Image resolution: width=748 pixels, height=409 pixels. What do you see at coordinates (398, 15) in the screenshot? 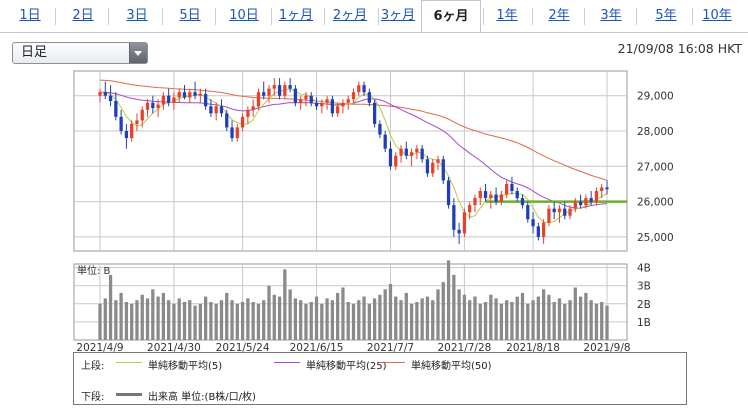
I see `tab-8: 3ヶ月` at bounding box center [398, 15].